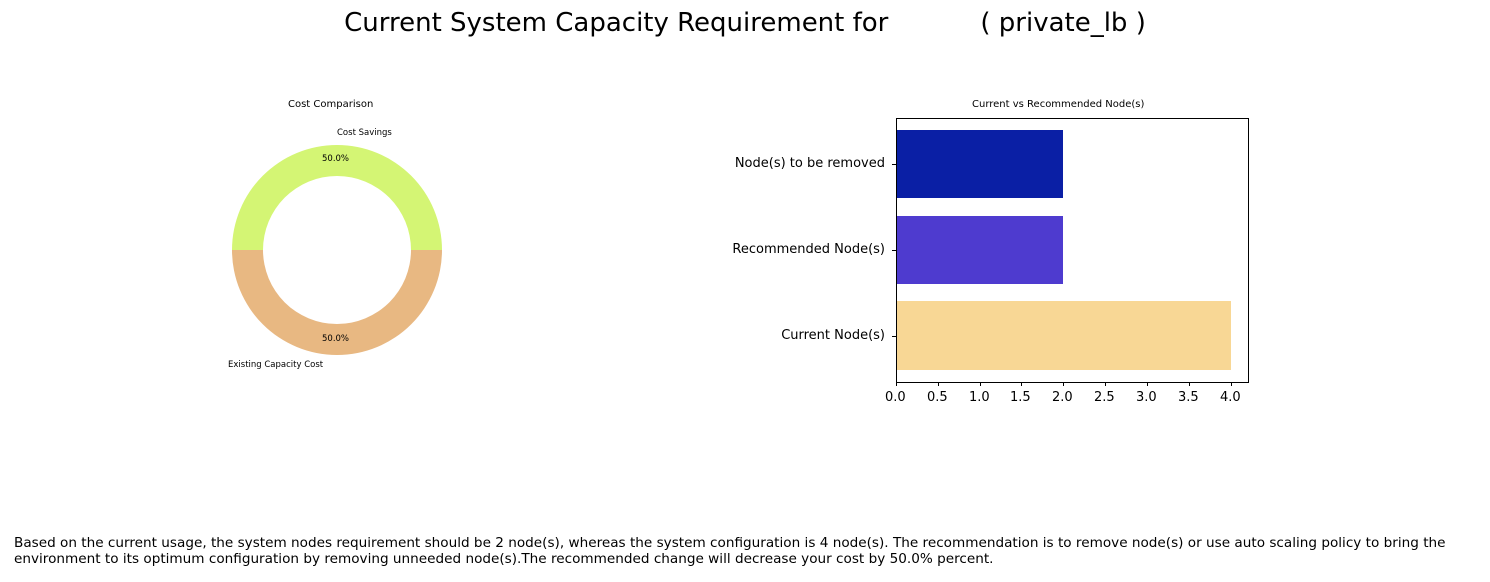  What do you see at coordinates (895, 397) in the screenshot?
I see `xtick-label: 0.0` at bounding box center [895, 397].